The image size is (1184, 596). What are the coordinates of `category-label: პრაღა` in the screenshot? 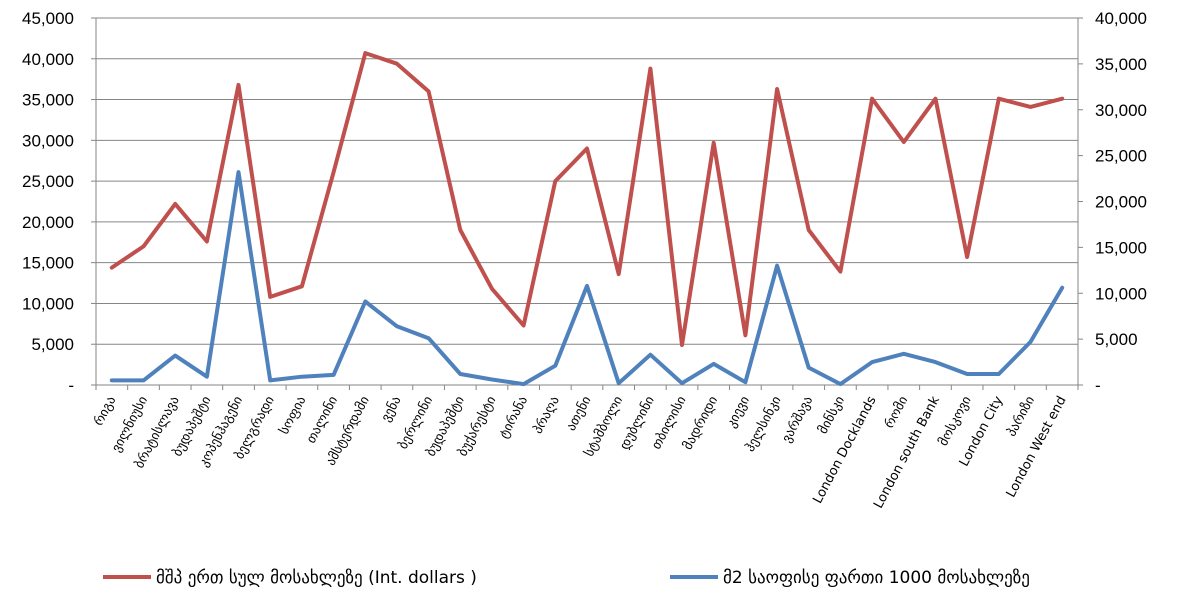 It's located at (547, 415).